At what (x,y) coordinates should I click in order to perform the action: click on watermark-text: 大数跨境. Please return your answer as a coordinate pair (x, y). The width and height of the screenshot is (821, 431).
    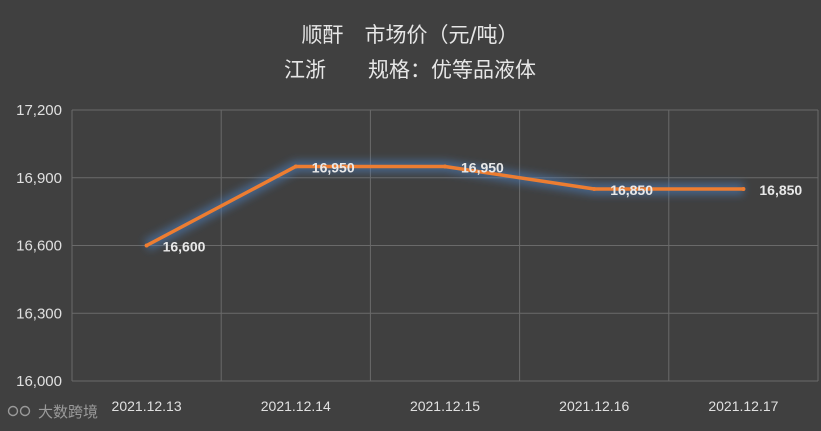
    Looking at the image, I should click on (68, 412).